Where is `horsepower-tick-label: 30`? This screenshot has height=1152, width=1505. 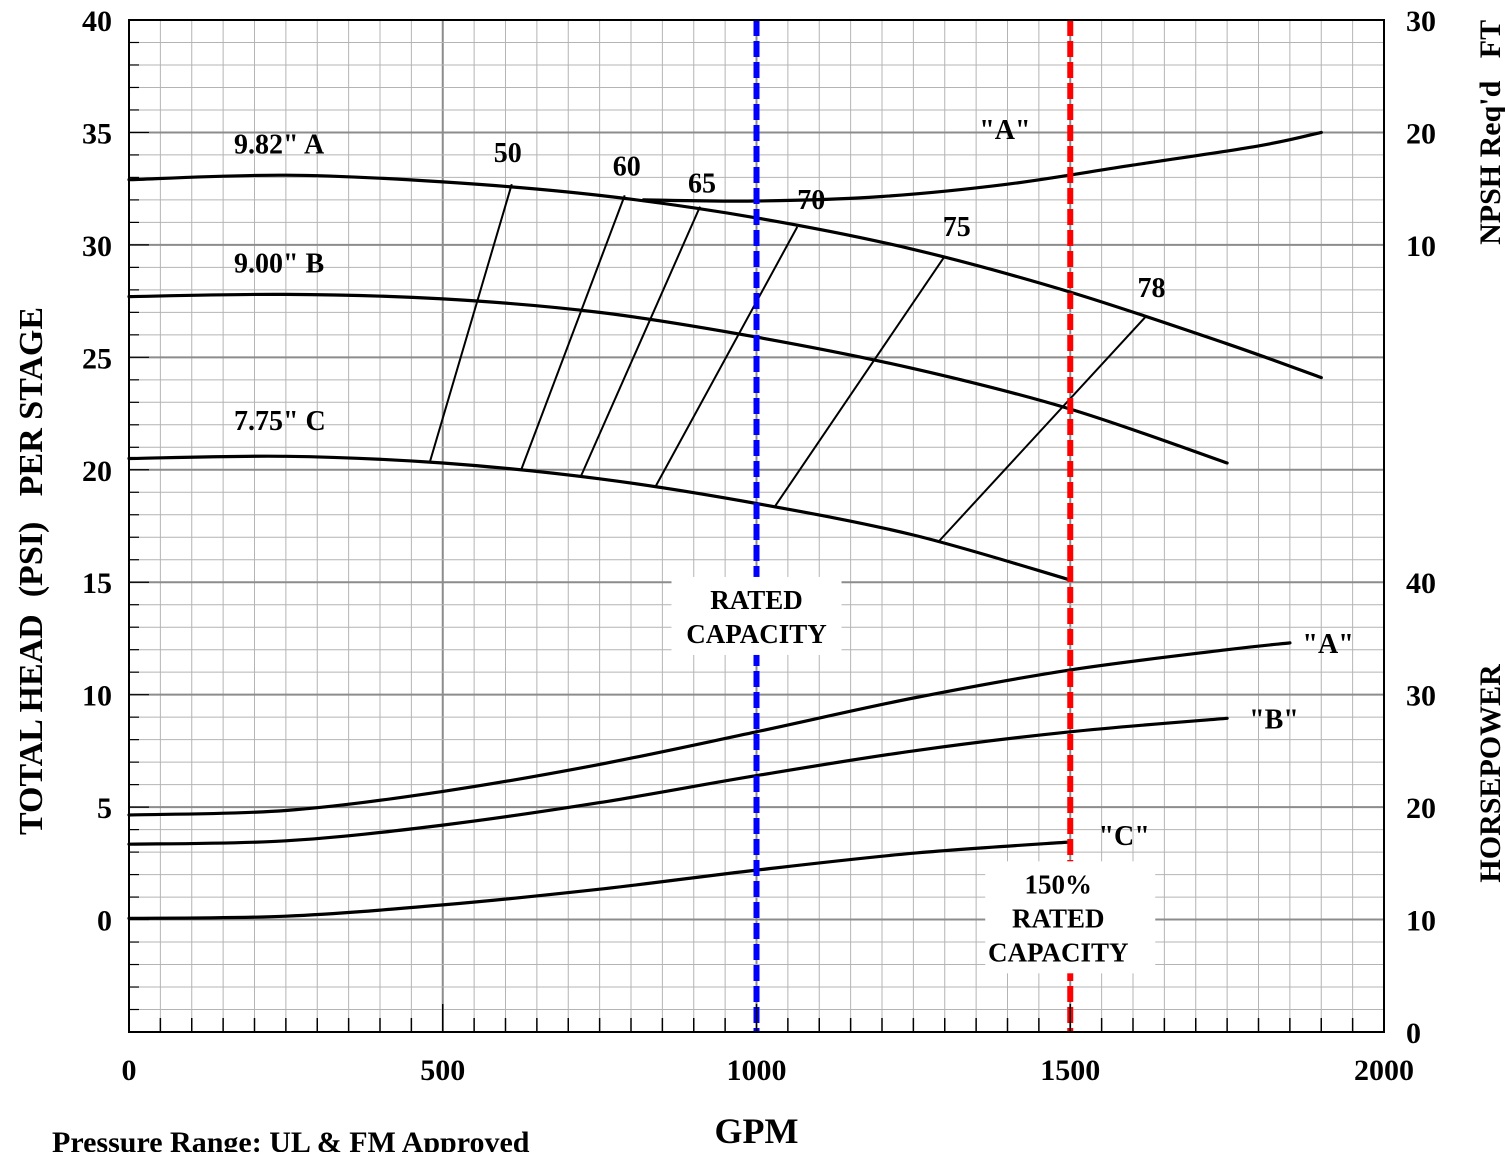
horsepower-tick-label: 30 is located at coordinates (1421, 696).